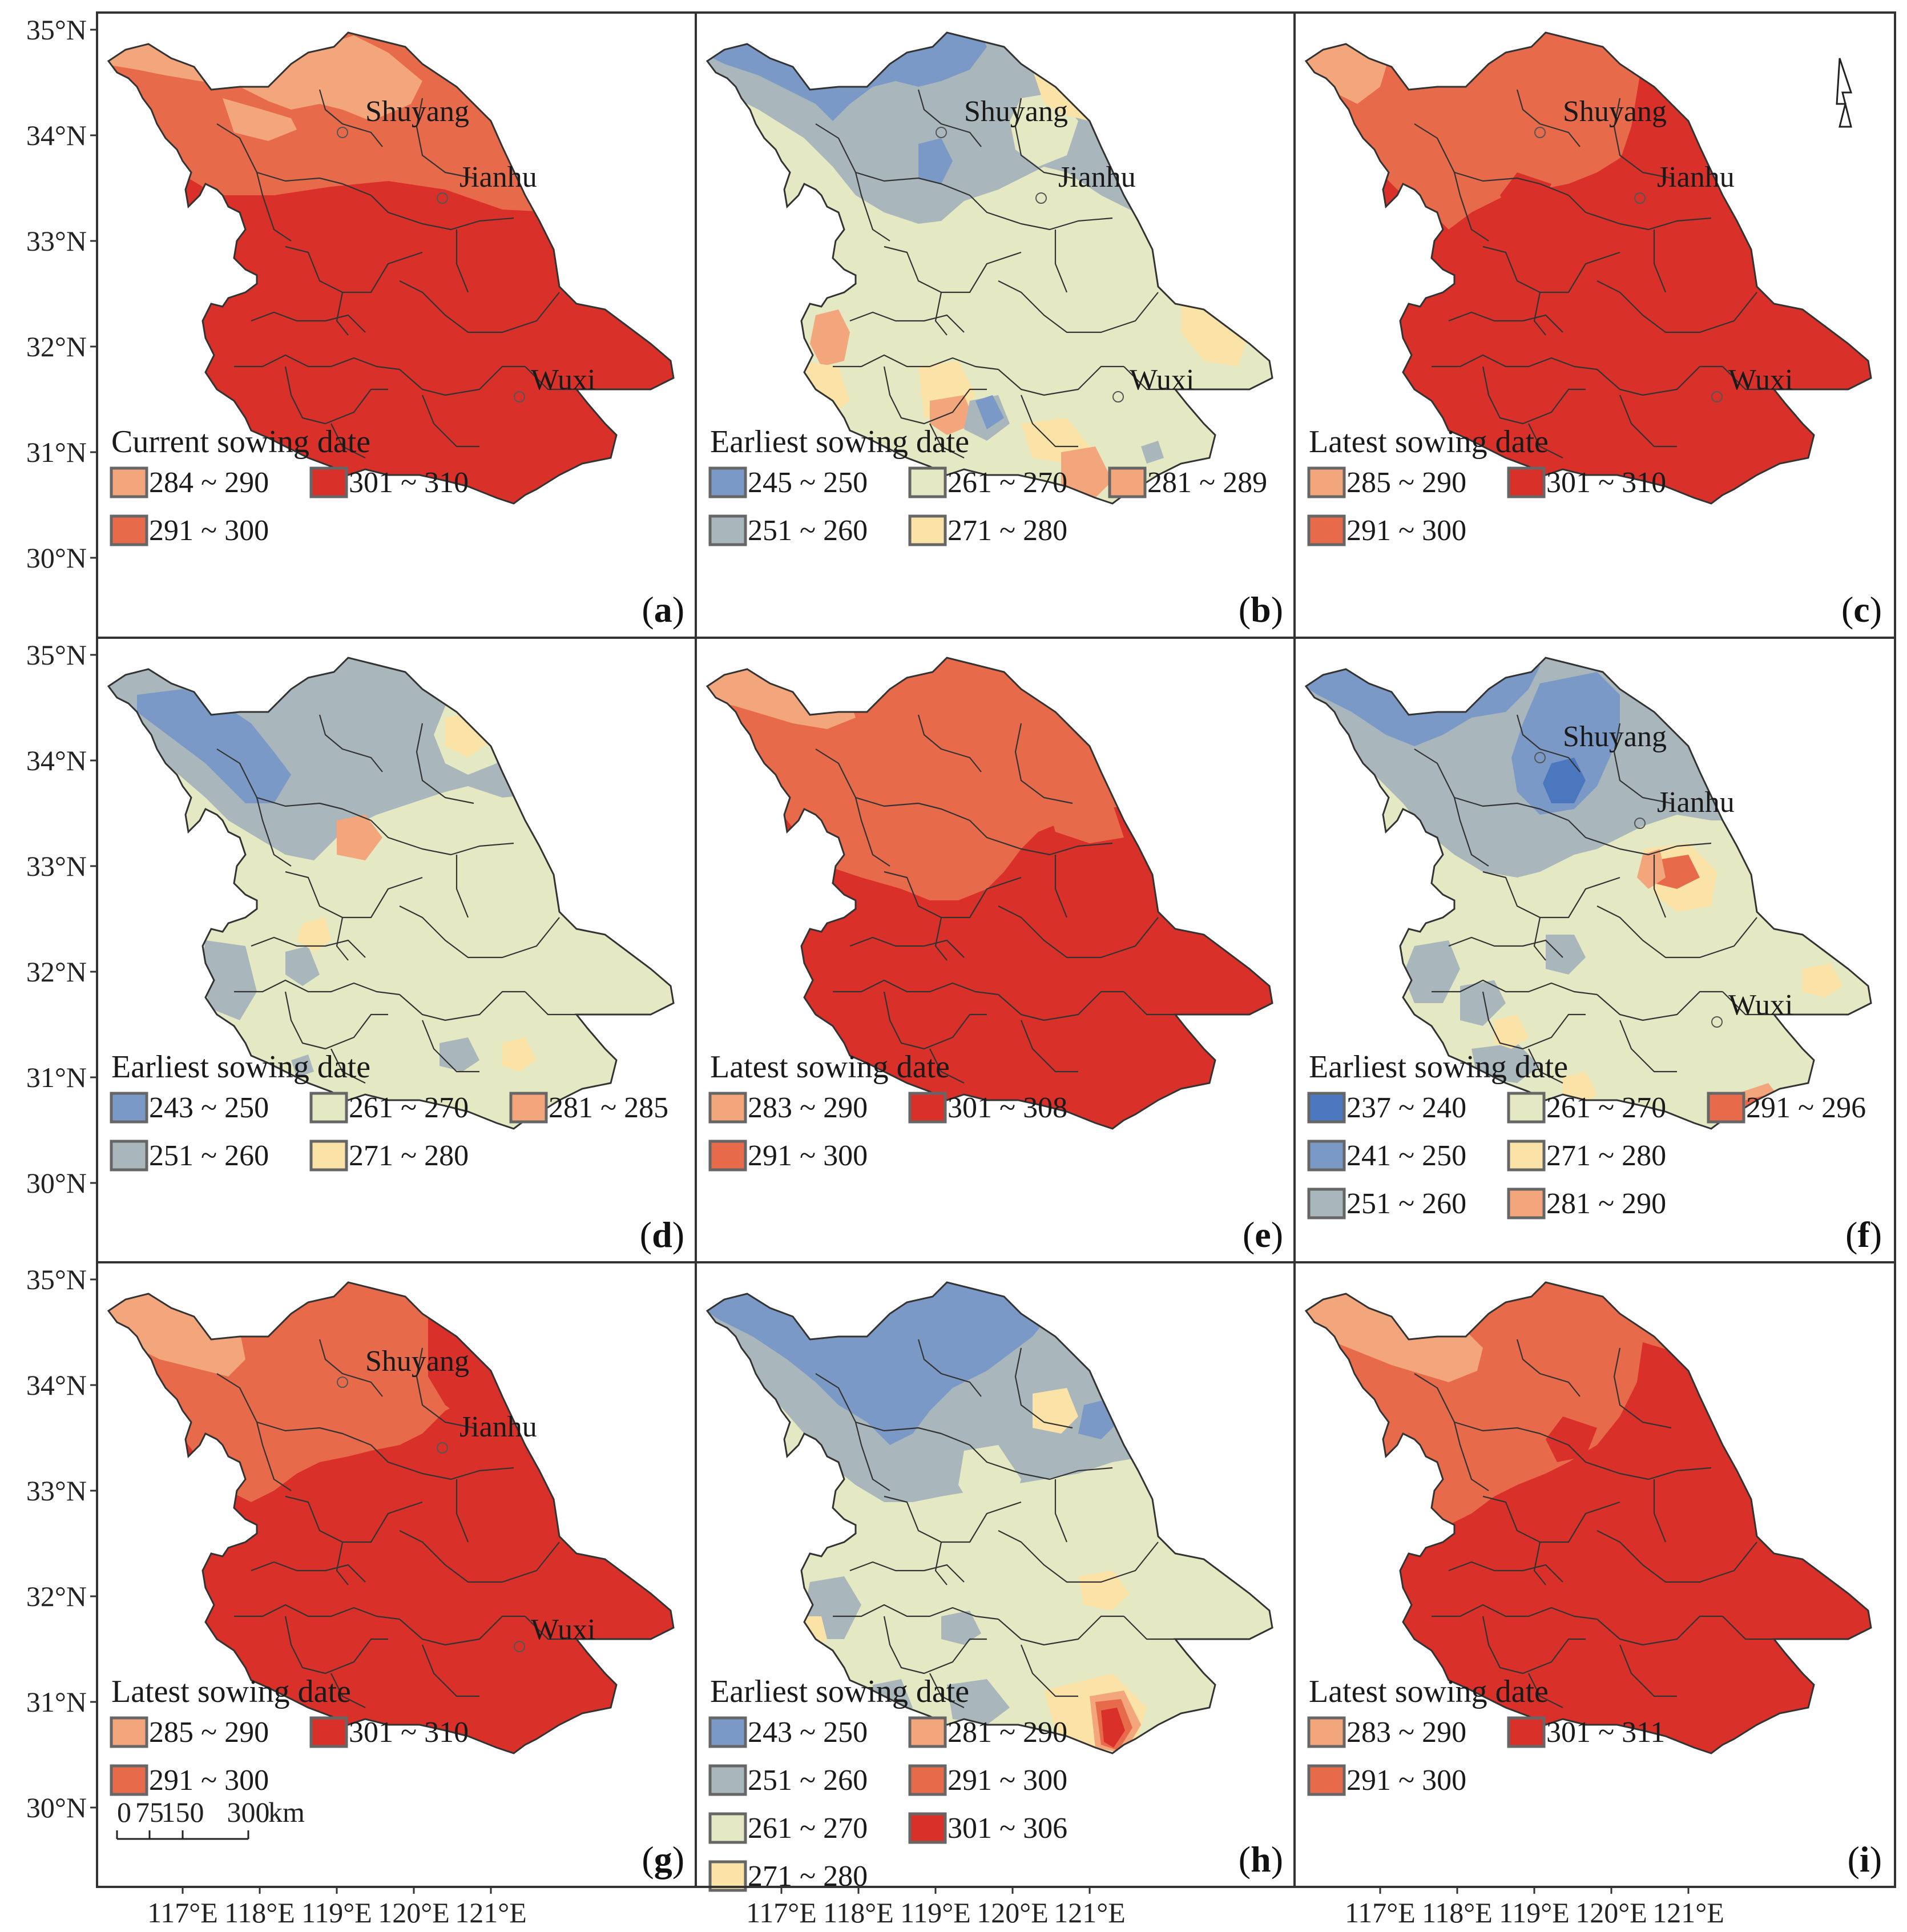  I want to click on latitude-label: 34°N, so click(56, 135).